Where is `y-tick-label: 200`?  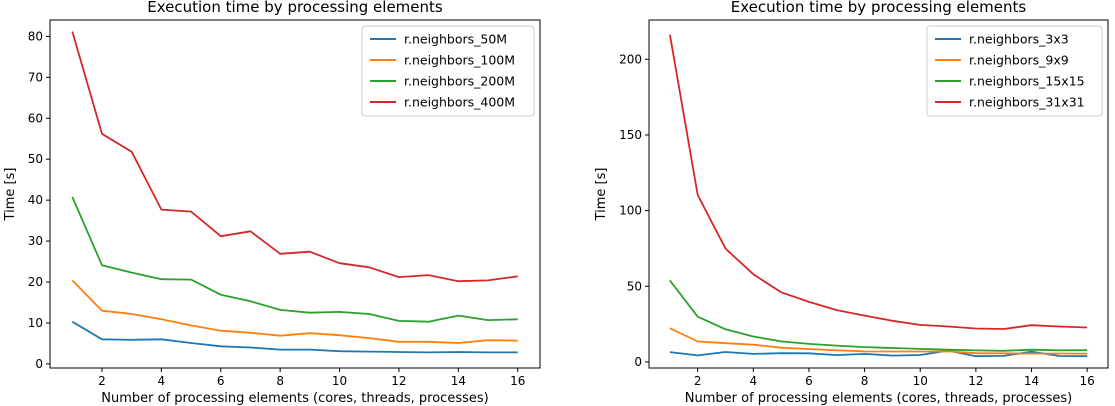
y-tick-label: 200 is located at coordinates (630, 59).